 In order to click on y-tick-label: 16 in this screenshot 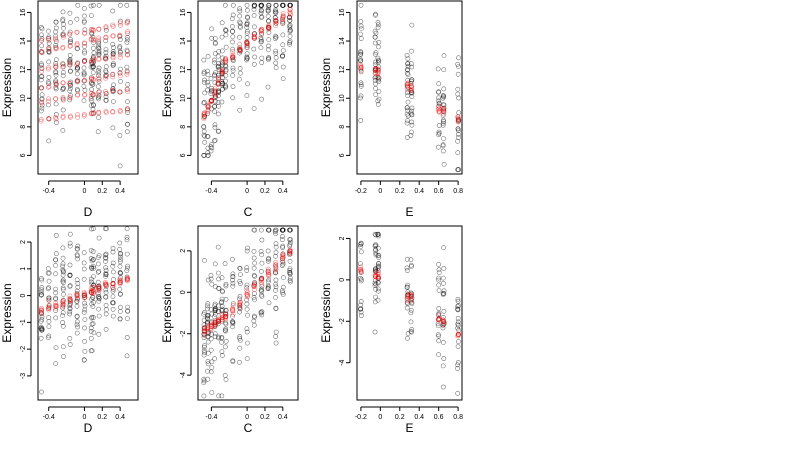, I will do `click(183, 12)`.